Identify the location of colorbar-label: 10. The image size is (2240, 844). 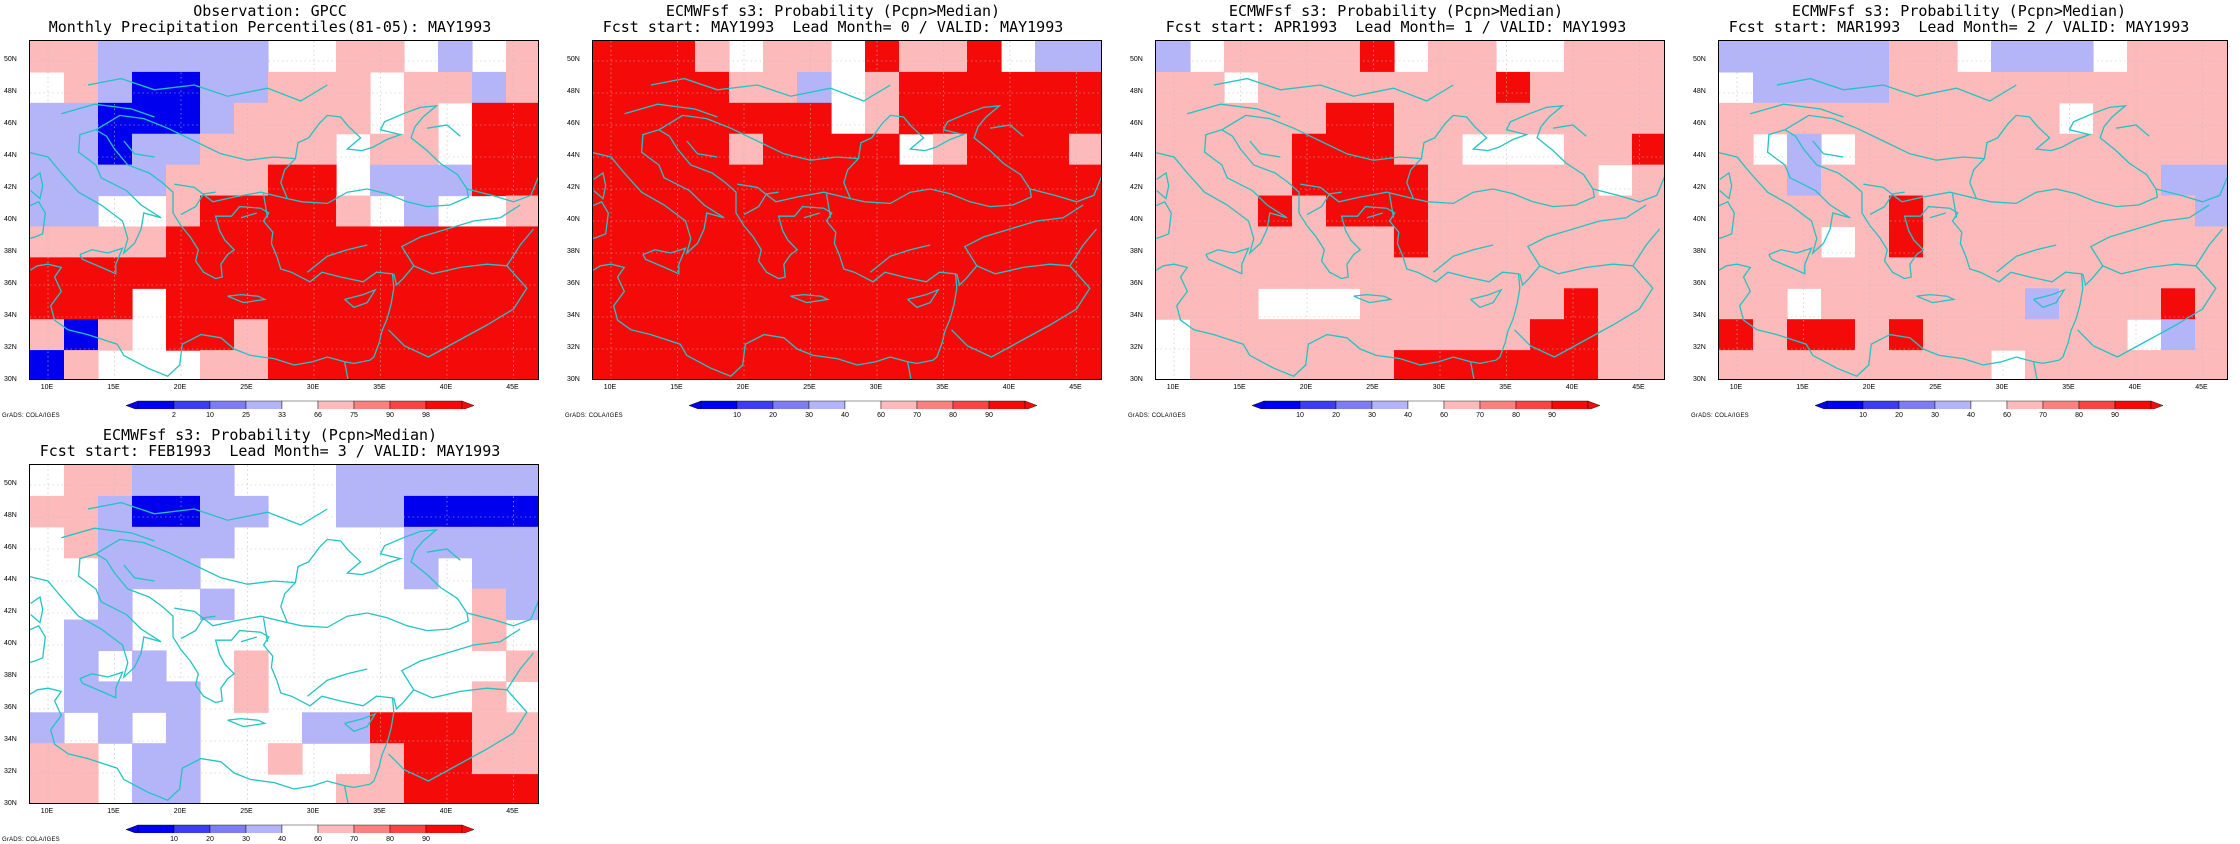
(737, 415).